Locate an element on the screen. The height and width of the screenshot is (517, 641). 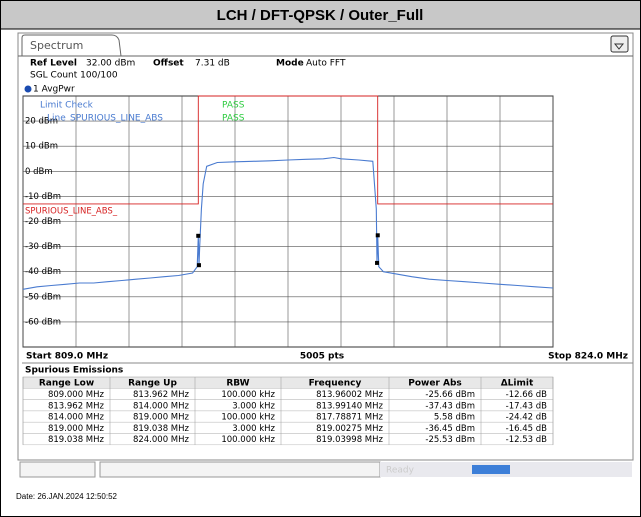
y-tick-label: -30 dBm is located at coordinates (43, 247).